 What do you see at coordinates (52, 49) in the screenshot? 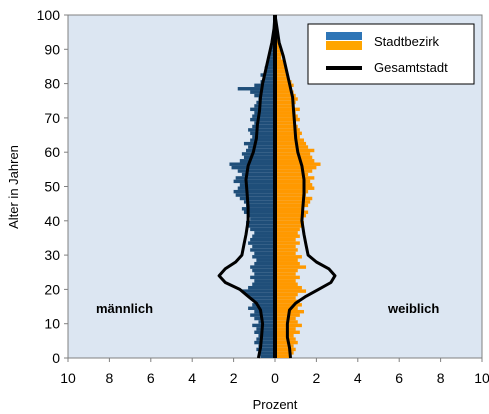
I see `y-tick-label: 90` at bounding box center [52, 49].